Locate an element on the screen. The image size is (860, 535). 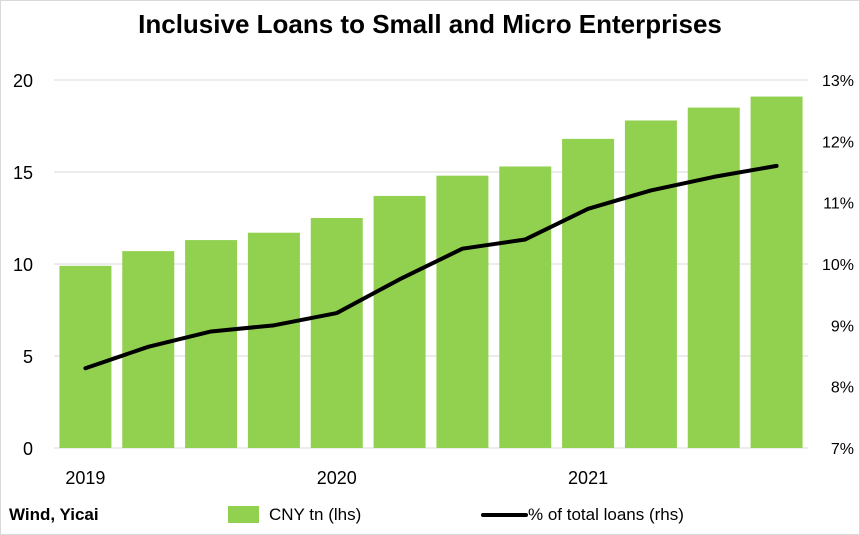
x-axis: 2019 2020 2021 is located at coordinates (336, 478).